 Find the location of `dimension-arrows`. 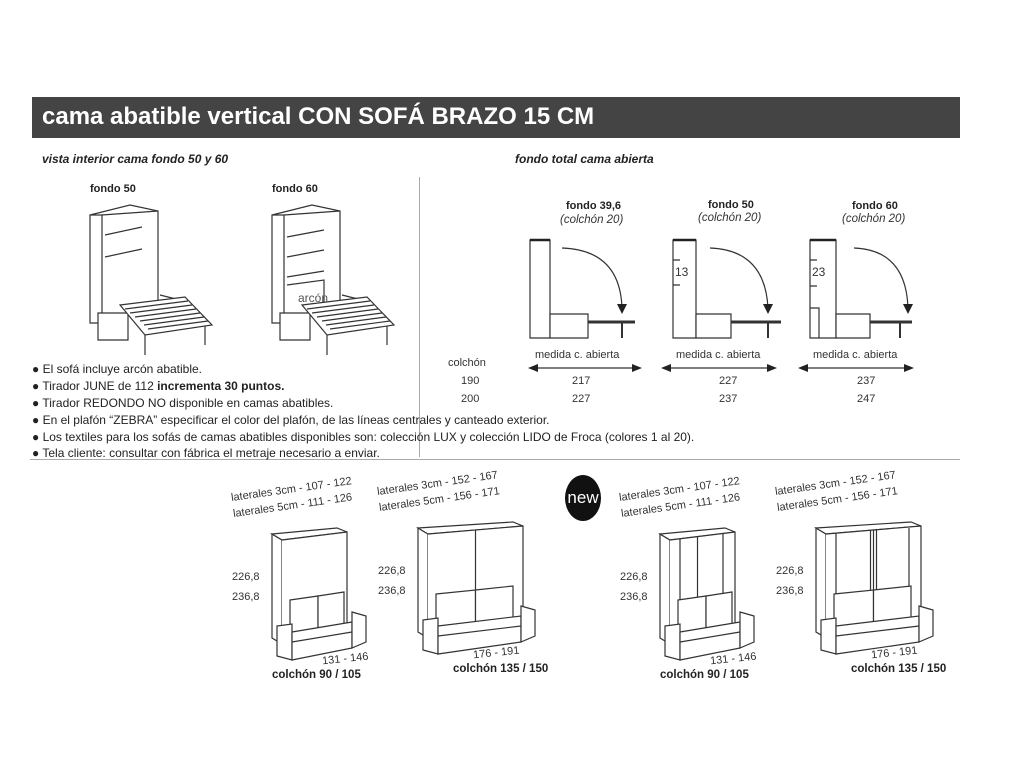

dimension-arrows is located at coordinates (721, 368).